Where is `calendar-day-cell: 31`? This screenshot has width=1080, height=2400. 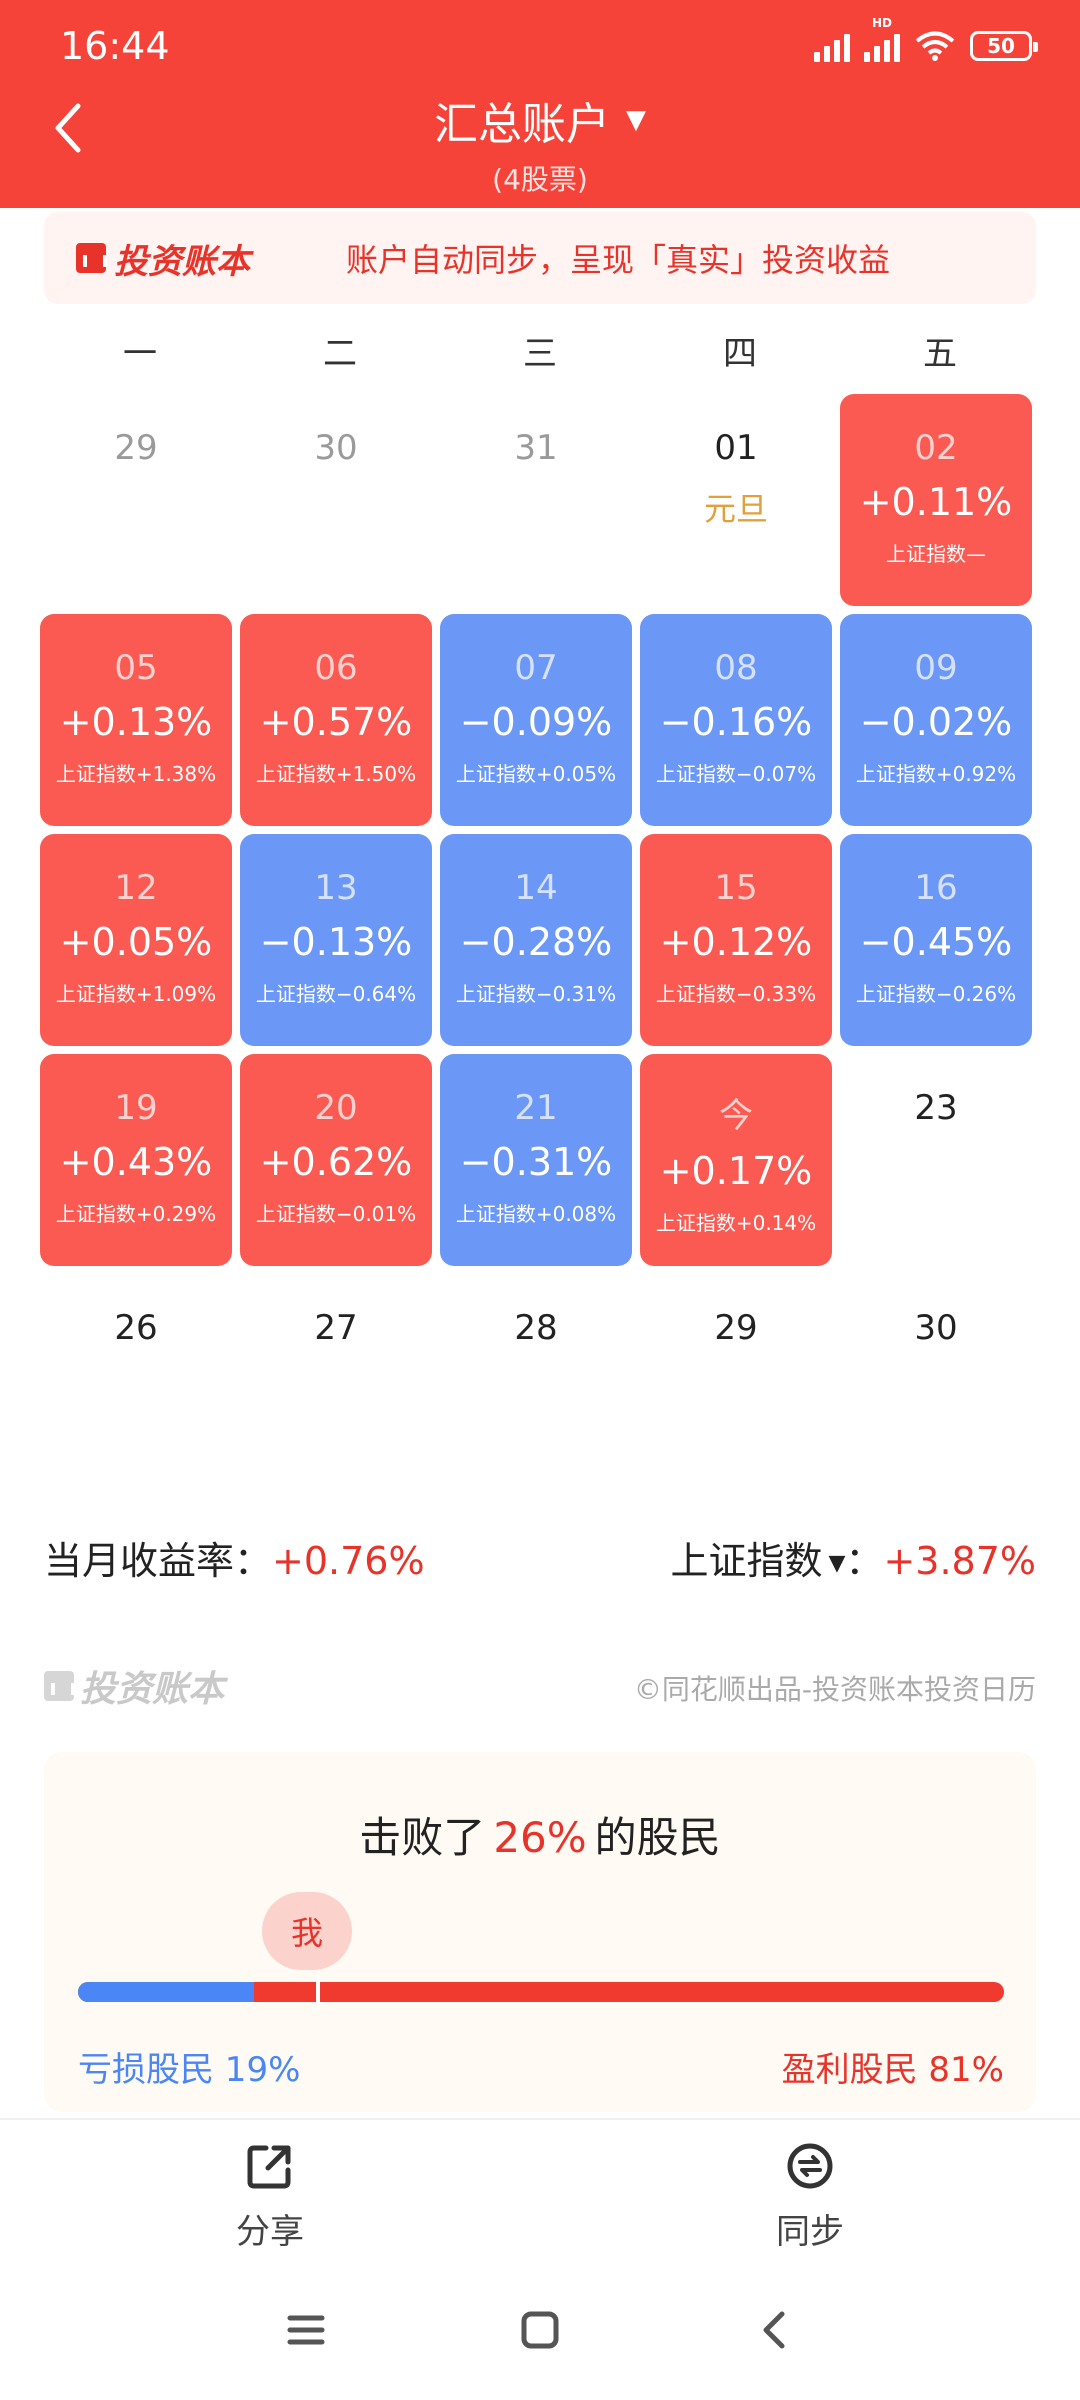 calendar-day-cell: 31 is located at coordinates (536, 500).